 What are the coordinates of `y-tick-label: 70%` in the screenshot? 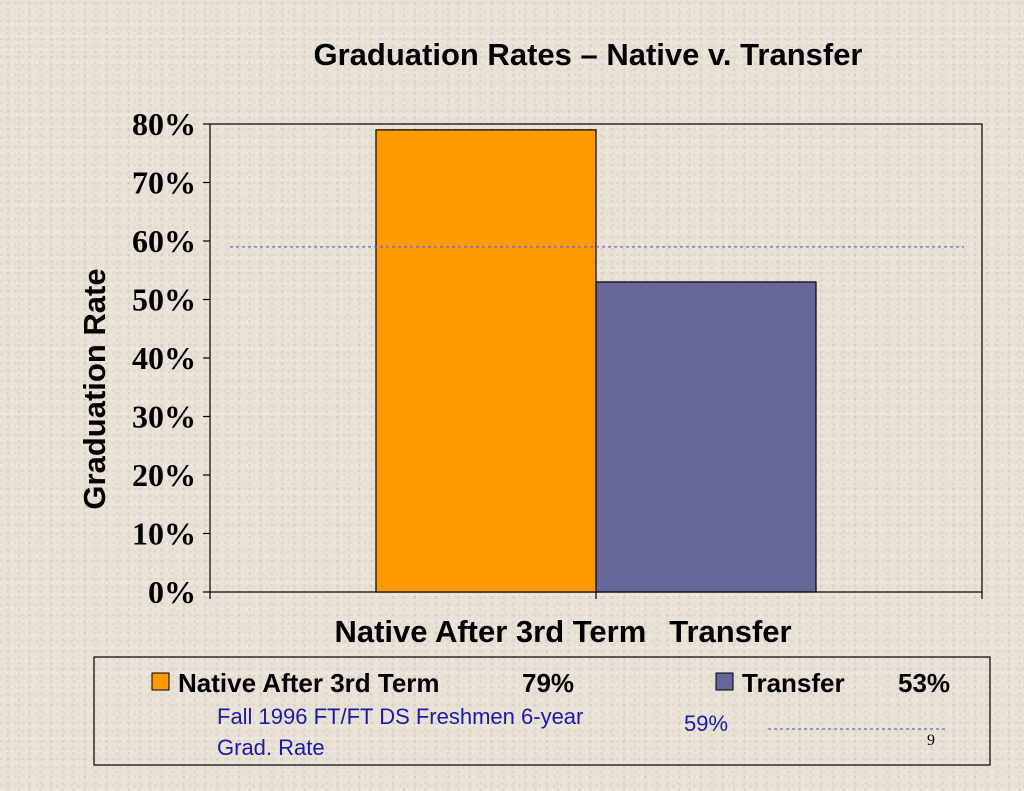 It's located at (164, 183).